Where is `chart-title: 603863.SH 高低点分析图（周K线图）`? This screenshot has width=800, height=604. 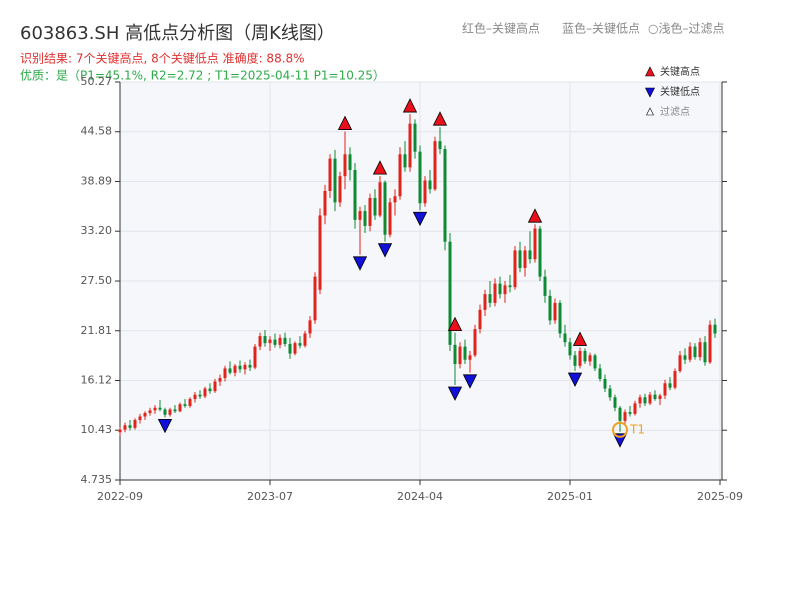
chart-title: 603863.SH 高低点分析图（周K线图） is located at coordinates (177, 33).